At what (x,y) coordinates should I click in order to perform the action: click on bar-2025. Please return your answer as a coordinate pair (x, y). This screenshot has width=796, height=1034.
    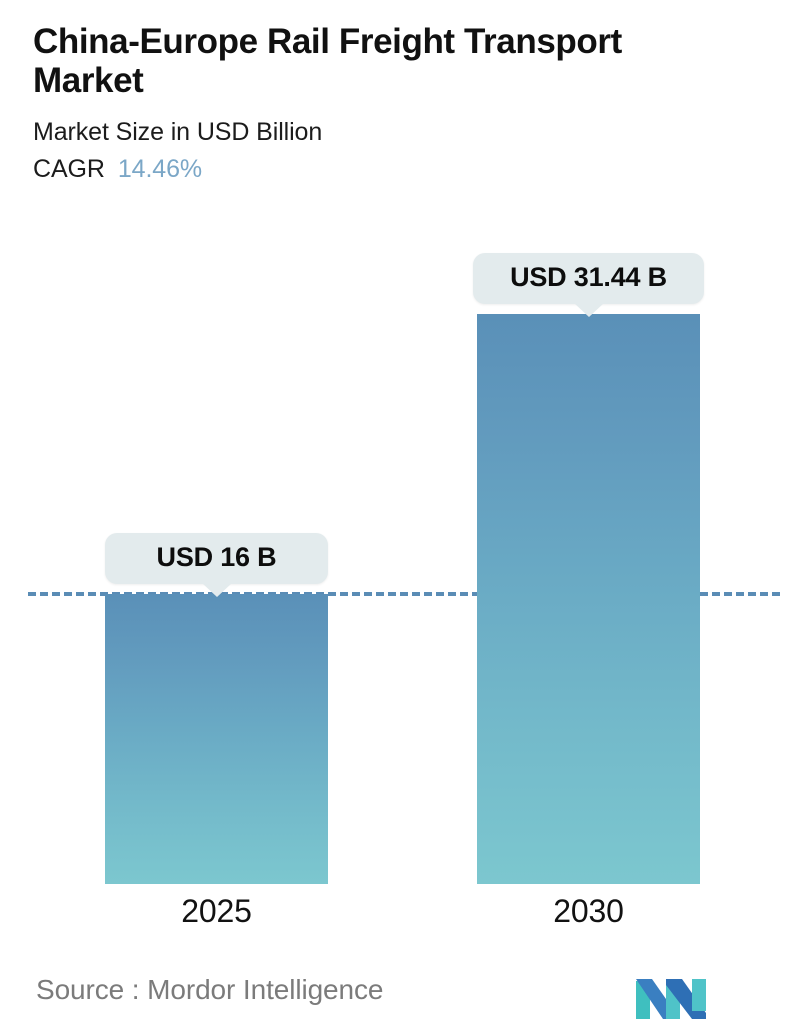
    Looking at the image, I should click on (216, 739).